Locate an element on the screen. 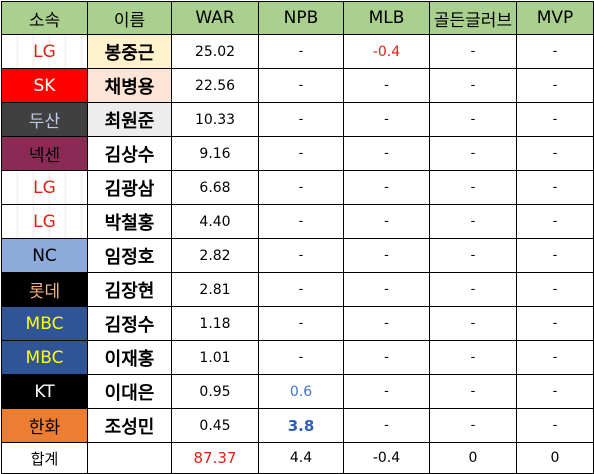 Image resolution: width=594 pixels, height=474 pixels. name-cell: 김장현 is located at coordinates (129, 289).